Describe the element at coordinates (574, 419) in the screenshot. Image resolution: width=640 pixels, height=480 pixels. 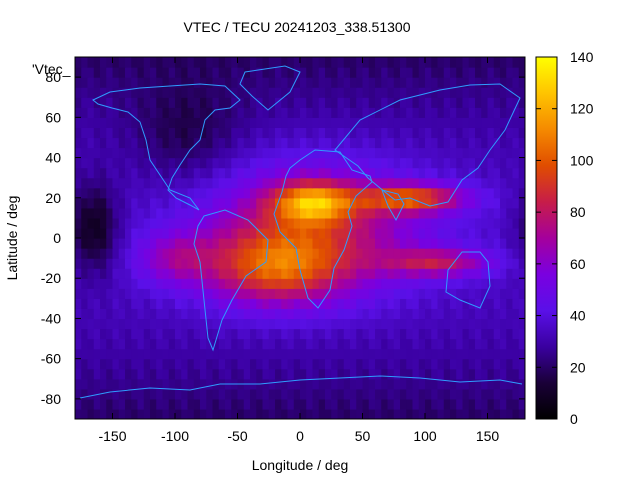
I see `colorbar-tick-label: 0` at that location.